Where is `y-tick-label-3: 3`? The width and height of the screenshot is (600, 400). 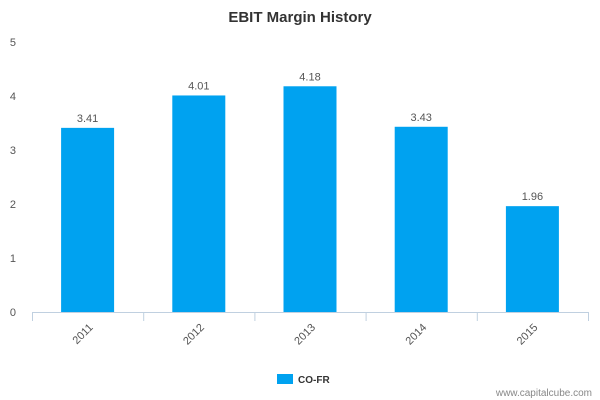 y-tick-label-3: 3 is located at coordinates (13, 151).